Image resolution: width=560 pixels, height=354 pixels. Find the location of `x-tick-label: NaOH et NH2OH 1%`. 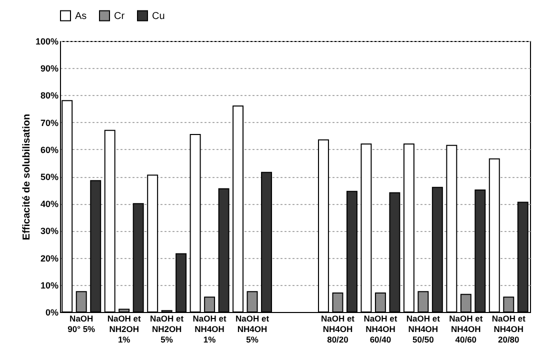

x-tick-label: NaOH et NH2OH 1% is located at coordinates (124, 329).